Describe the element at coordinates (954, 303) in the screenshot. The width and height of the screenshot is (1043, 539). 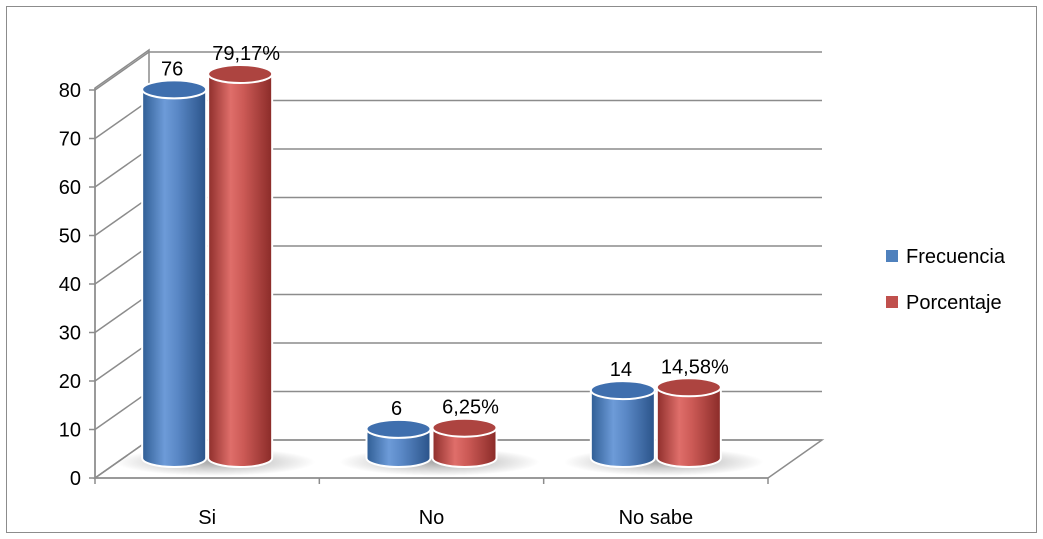
I see `legend-label: Porcentaje` at that location.